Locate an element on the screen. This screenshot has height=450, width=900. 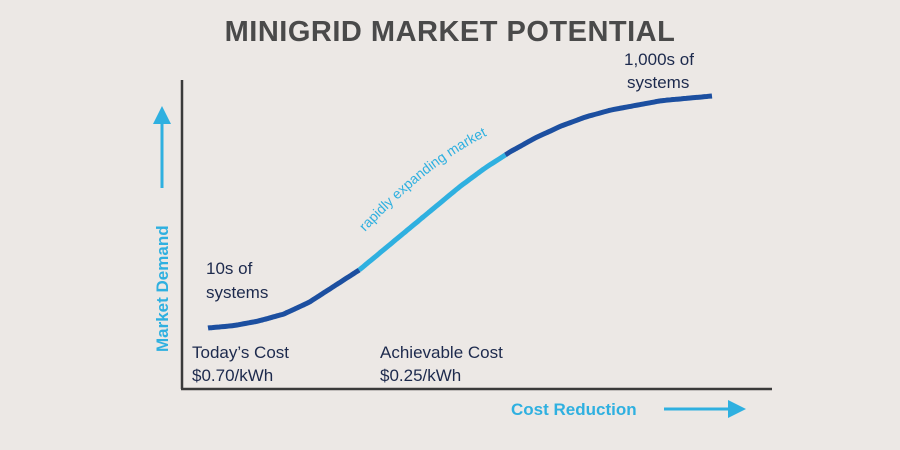
x-axis-arrow-head is located at coordinates (737, 409).